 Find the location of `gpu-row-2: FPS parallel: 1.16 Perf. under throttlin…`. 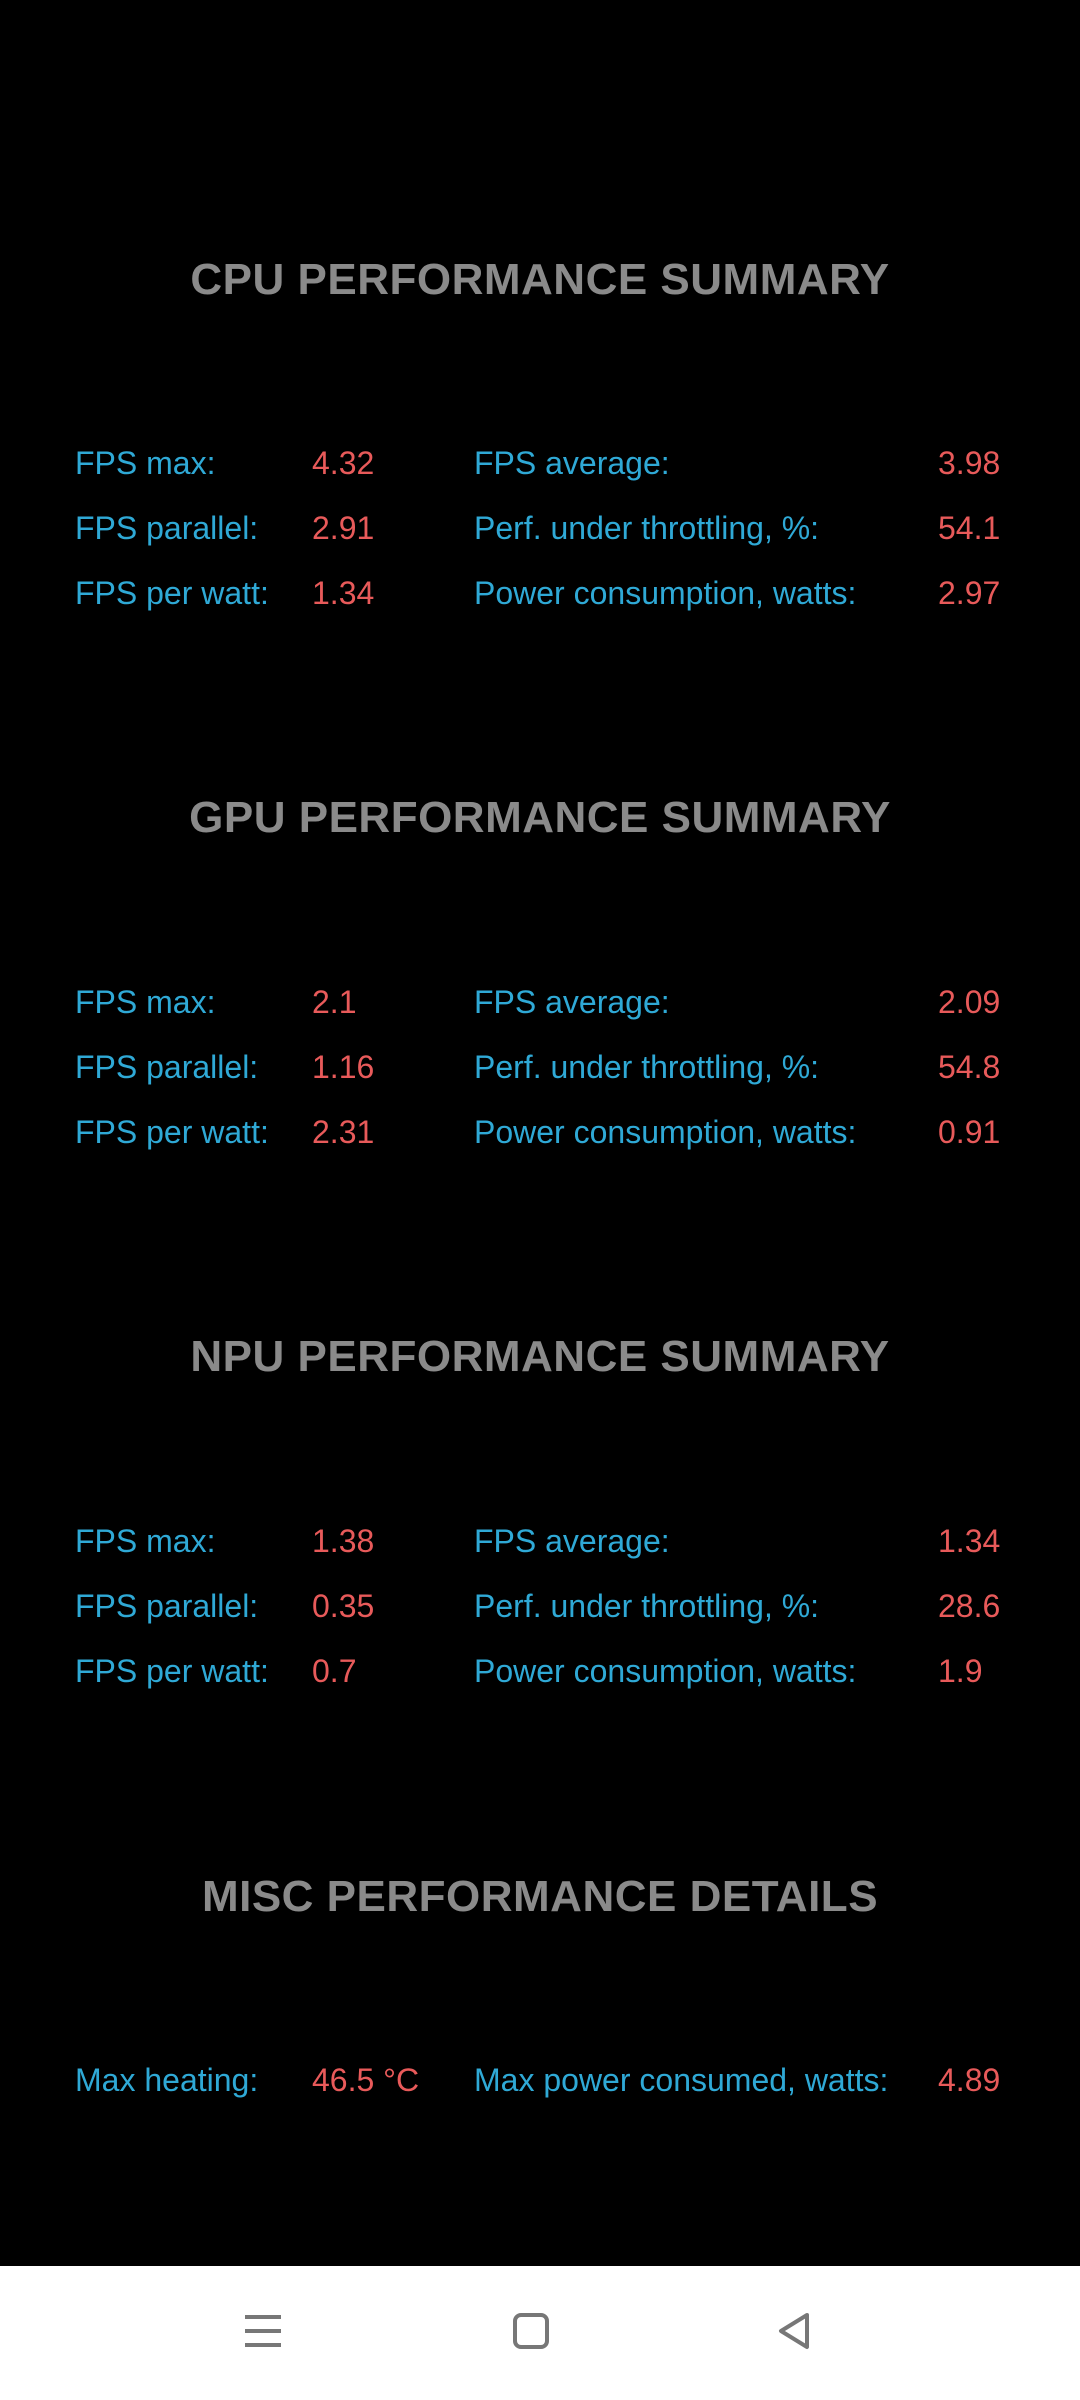

gpu-row-2: FPS parallel: 1.16 Perf. under throttlin… is located at coordinates (540, 1074).